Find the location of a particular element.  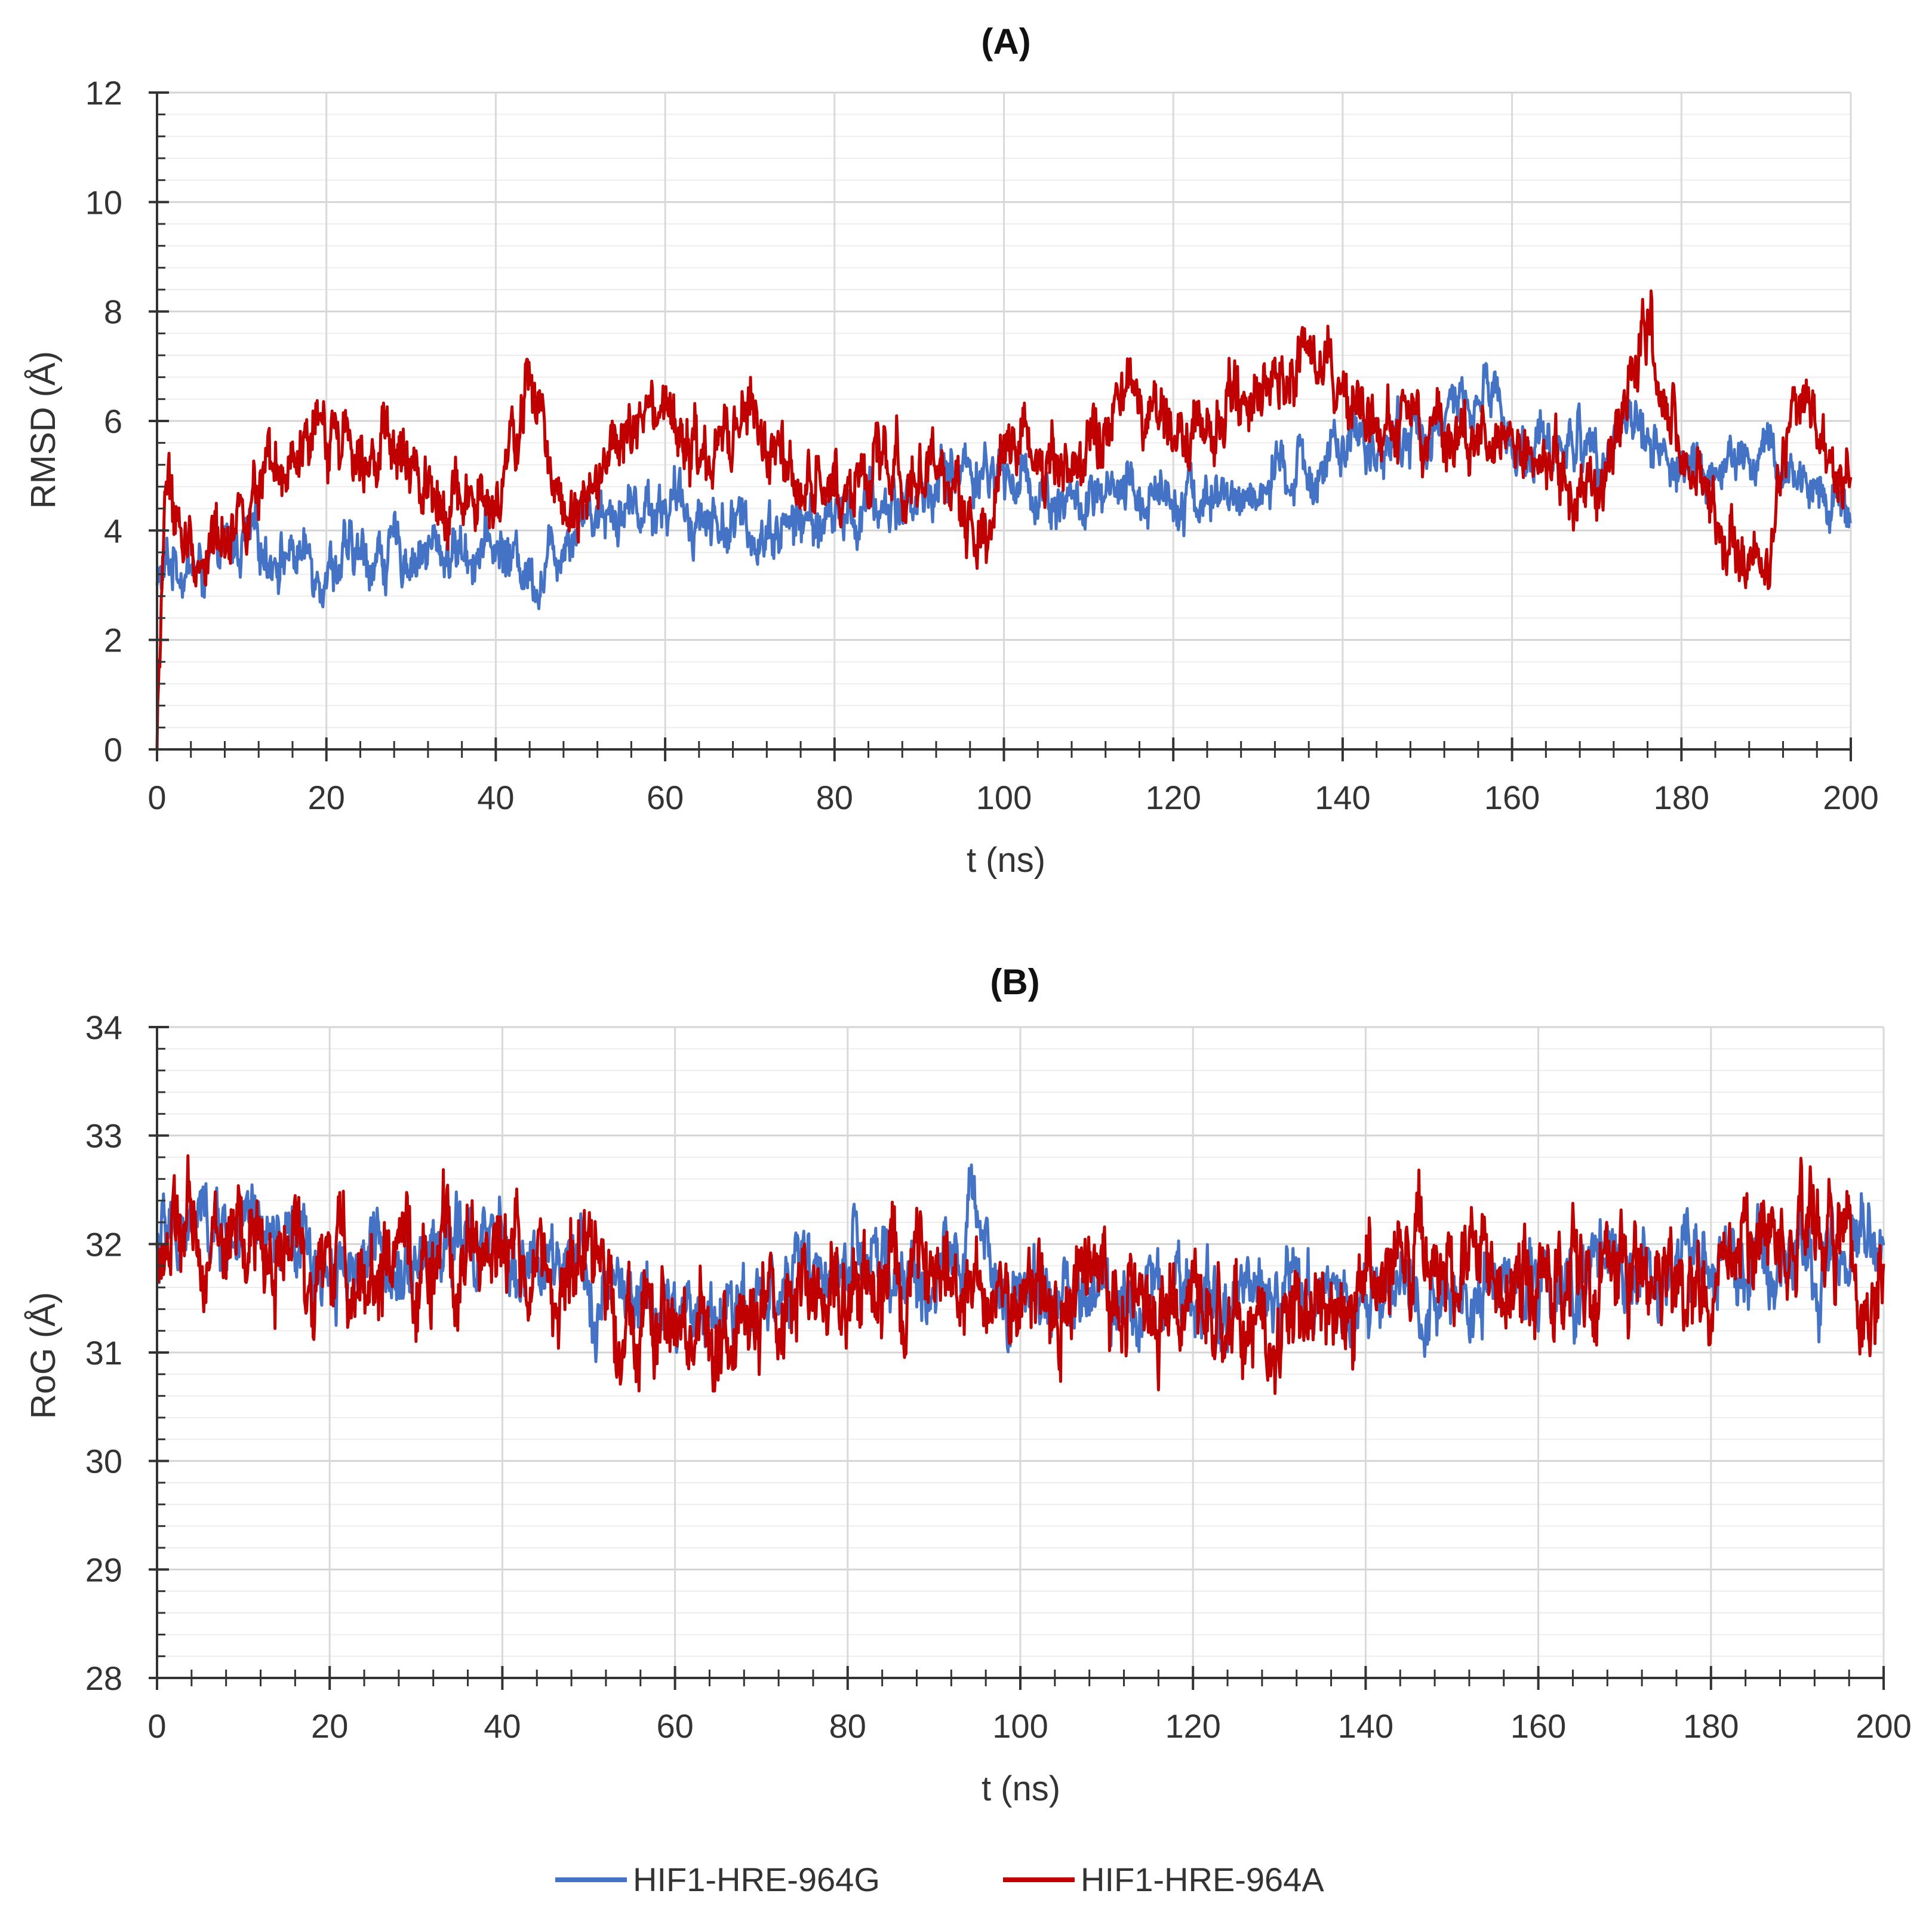

y-tick-label: 10 is located at coordinates (103, 202).